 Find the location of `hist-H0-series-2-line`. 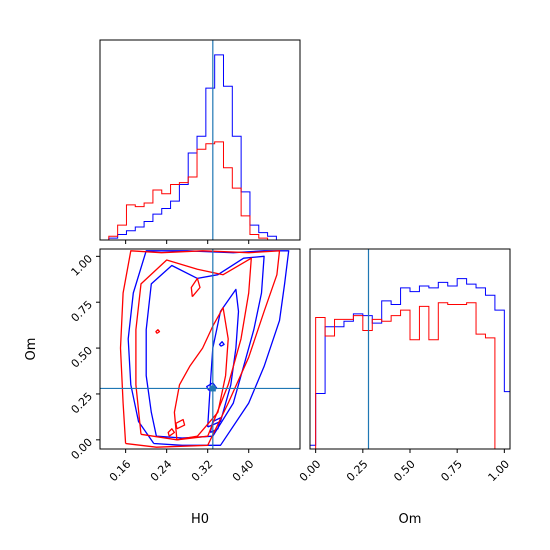

hist-H0-series-2-line is located at coordinates (193, 190).